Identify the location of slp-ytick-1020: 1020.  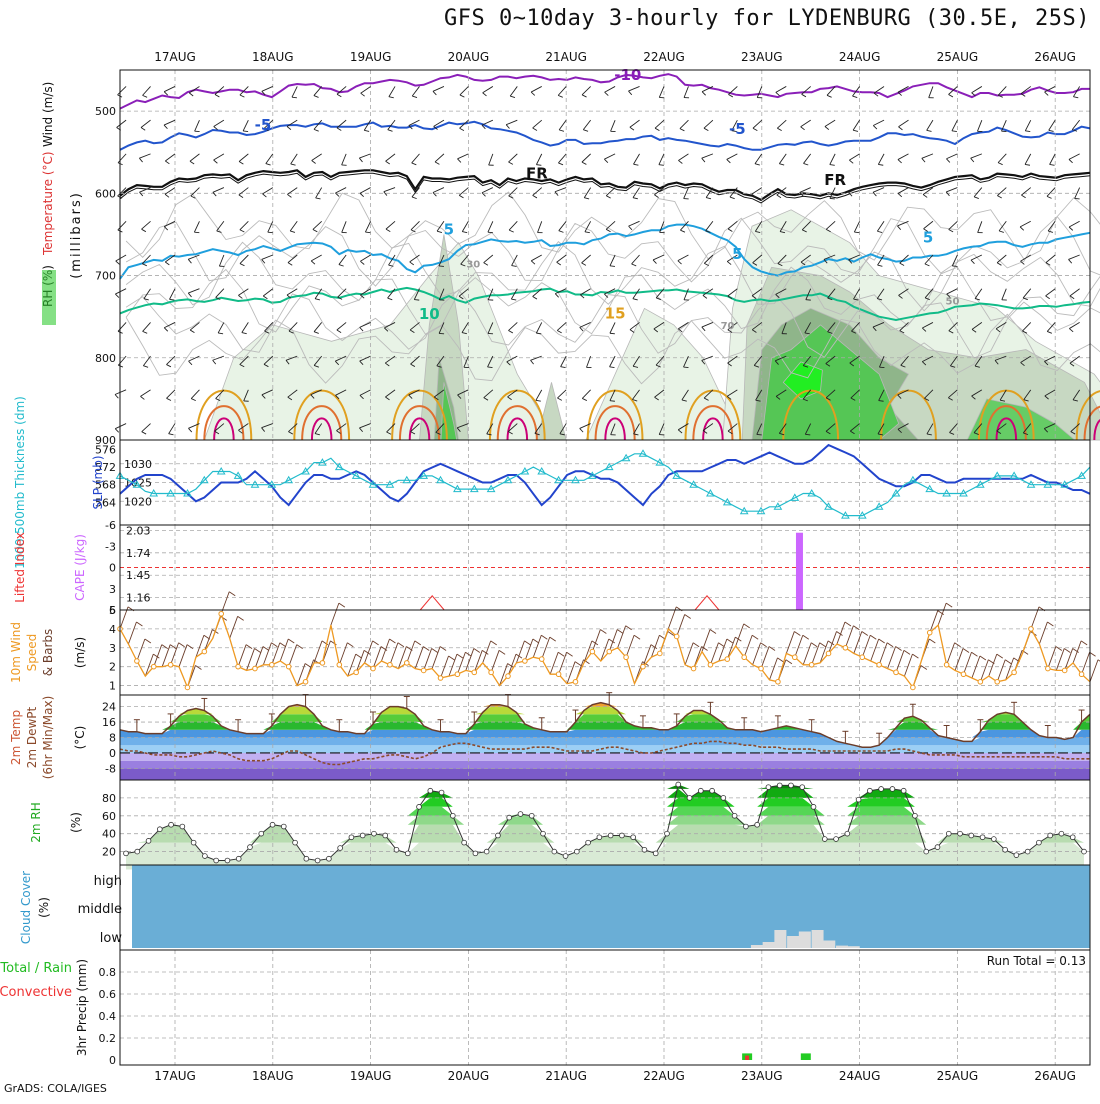
(138, 501).